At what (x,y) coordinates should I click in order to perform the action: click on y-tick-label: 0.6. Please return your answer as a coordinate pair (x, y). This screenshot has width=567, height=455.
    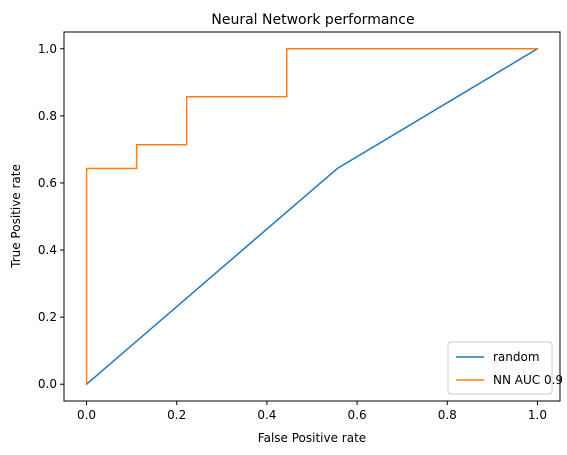
    Looking at the image, I should click on (47, 183).